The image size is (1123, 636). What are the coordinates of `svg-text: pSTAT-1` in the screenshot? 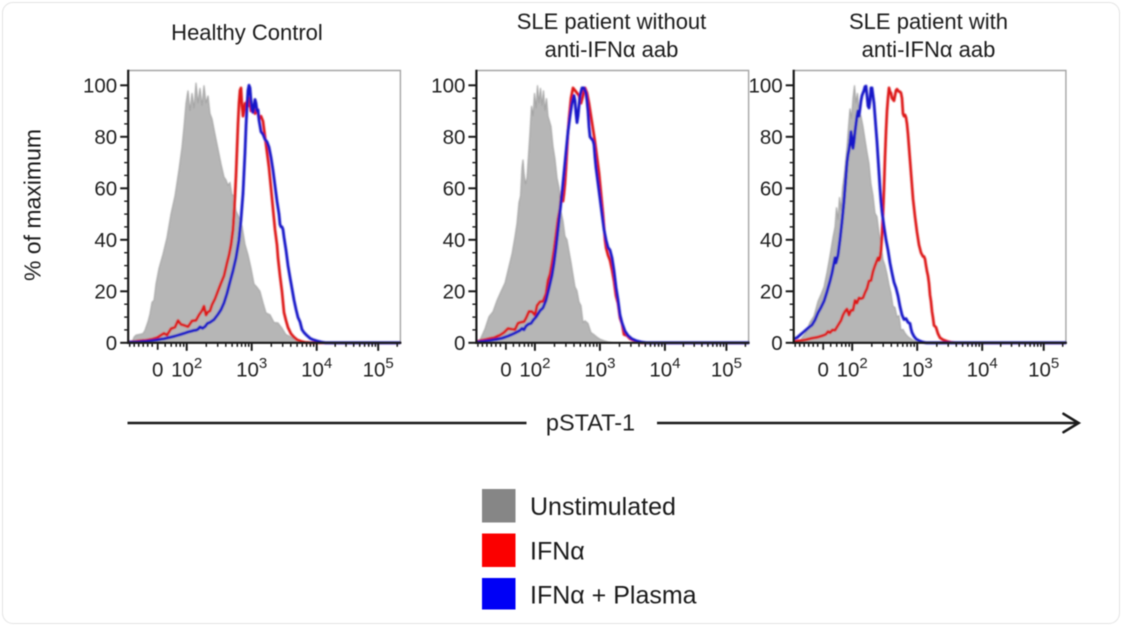 It's located at (590, 423).